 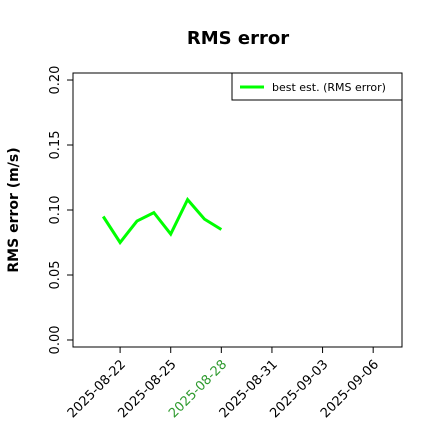 I want to click on series-line, so click(x=162, y=221).